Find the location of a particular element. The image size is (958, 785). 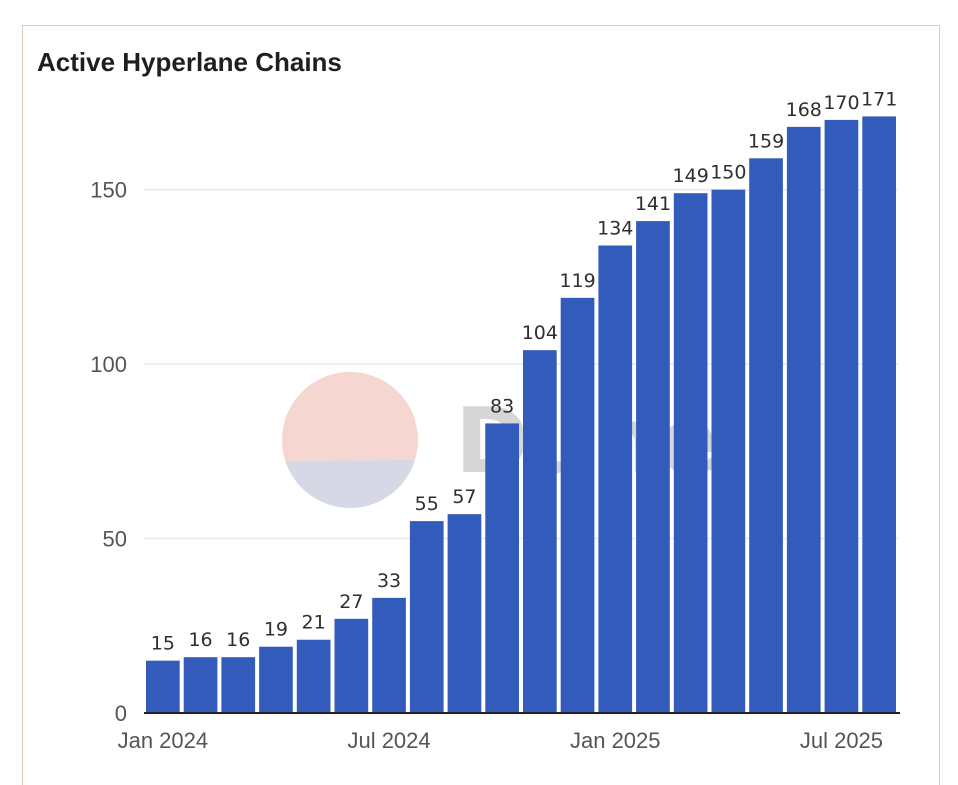

data-label: 150 is located at coordinates (728, 173).